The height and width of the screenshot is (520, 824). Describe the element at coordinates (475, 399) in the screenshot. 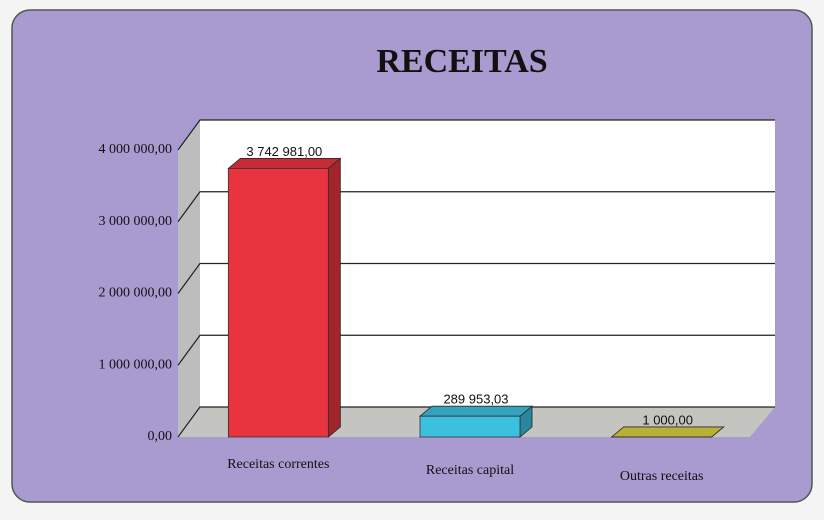

I see `data-label: 289 953,03` at that location.